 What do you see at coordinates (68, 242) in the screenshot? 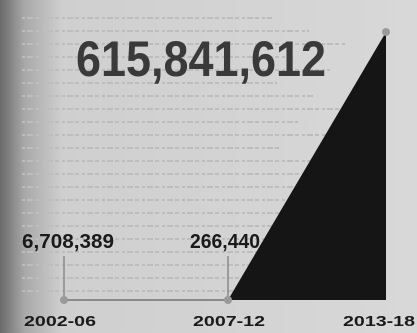
I see `data-label-2002-06: 6,708,389` at bounding box center [68, 242].